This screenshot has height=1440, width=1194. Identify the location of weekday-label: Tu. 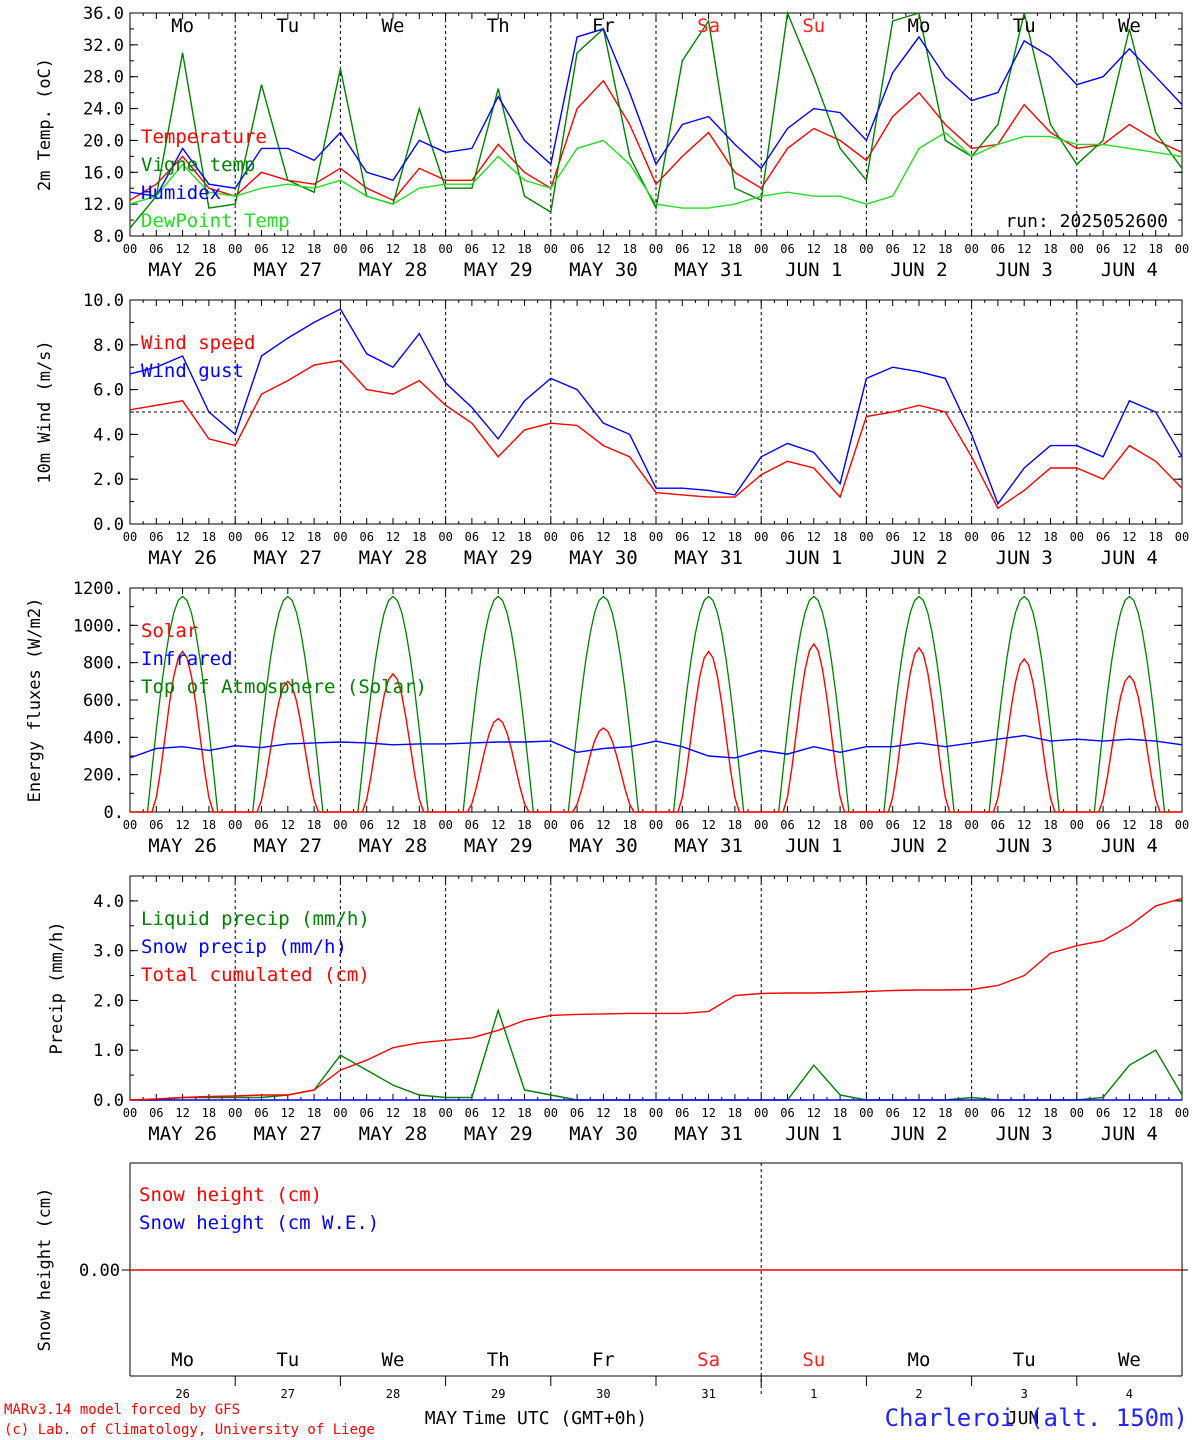
(1024, 26).